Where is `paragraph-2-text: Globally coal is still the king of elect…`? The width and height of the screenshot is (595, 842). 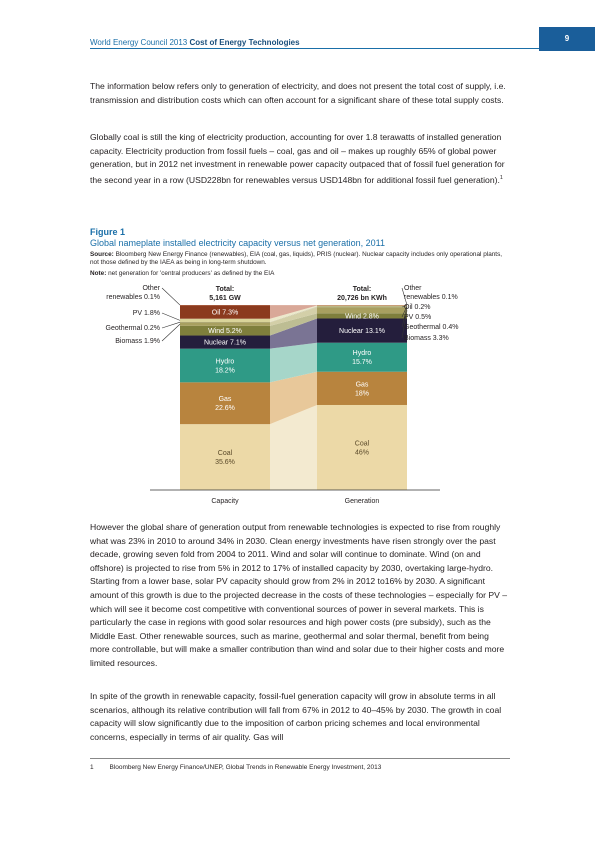
paragraph-2-text: Globally coal is still the king of elect… is located at coordinates (297, 158).